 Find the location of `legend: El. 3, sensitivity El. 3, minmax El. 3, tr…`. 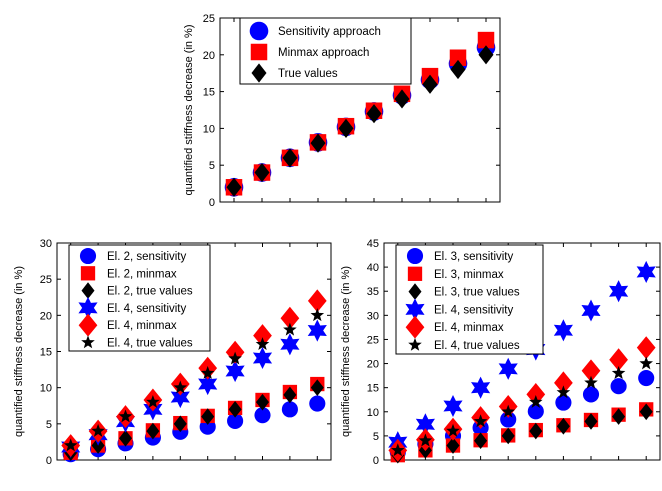

legend: El. 3, sensitivity El. 3, minmax El. 3, tr… is located at coordinates (469, 299).